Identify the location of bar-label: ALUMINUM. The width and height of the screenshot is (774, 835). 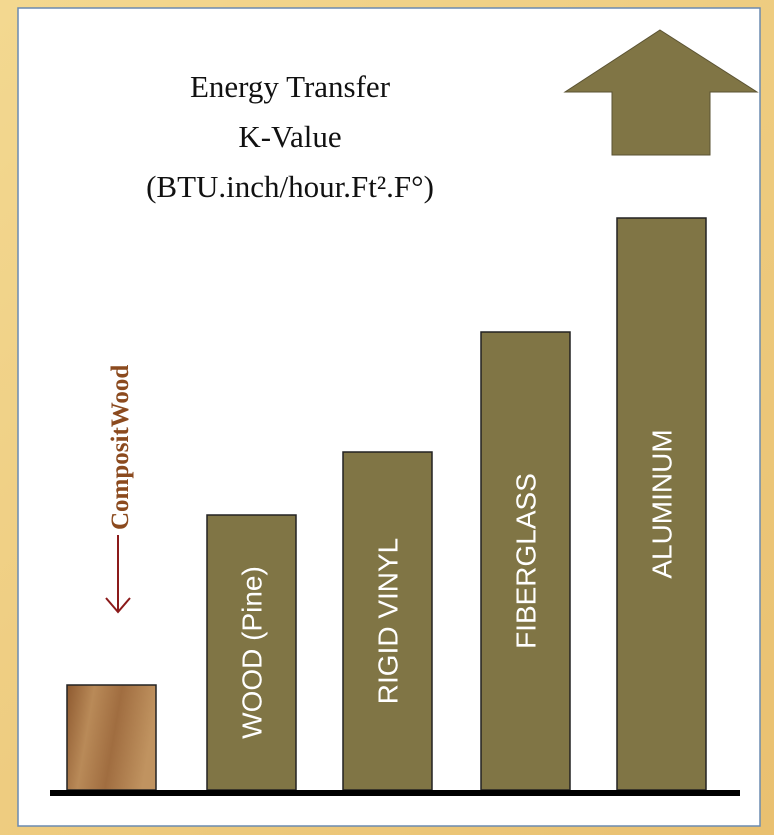
(662, 503).